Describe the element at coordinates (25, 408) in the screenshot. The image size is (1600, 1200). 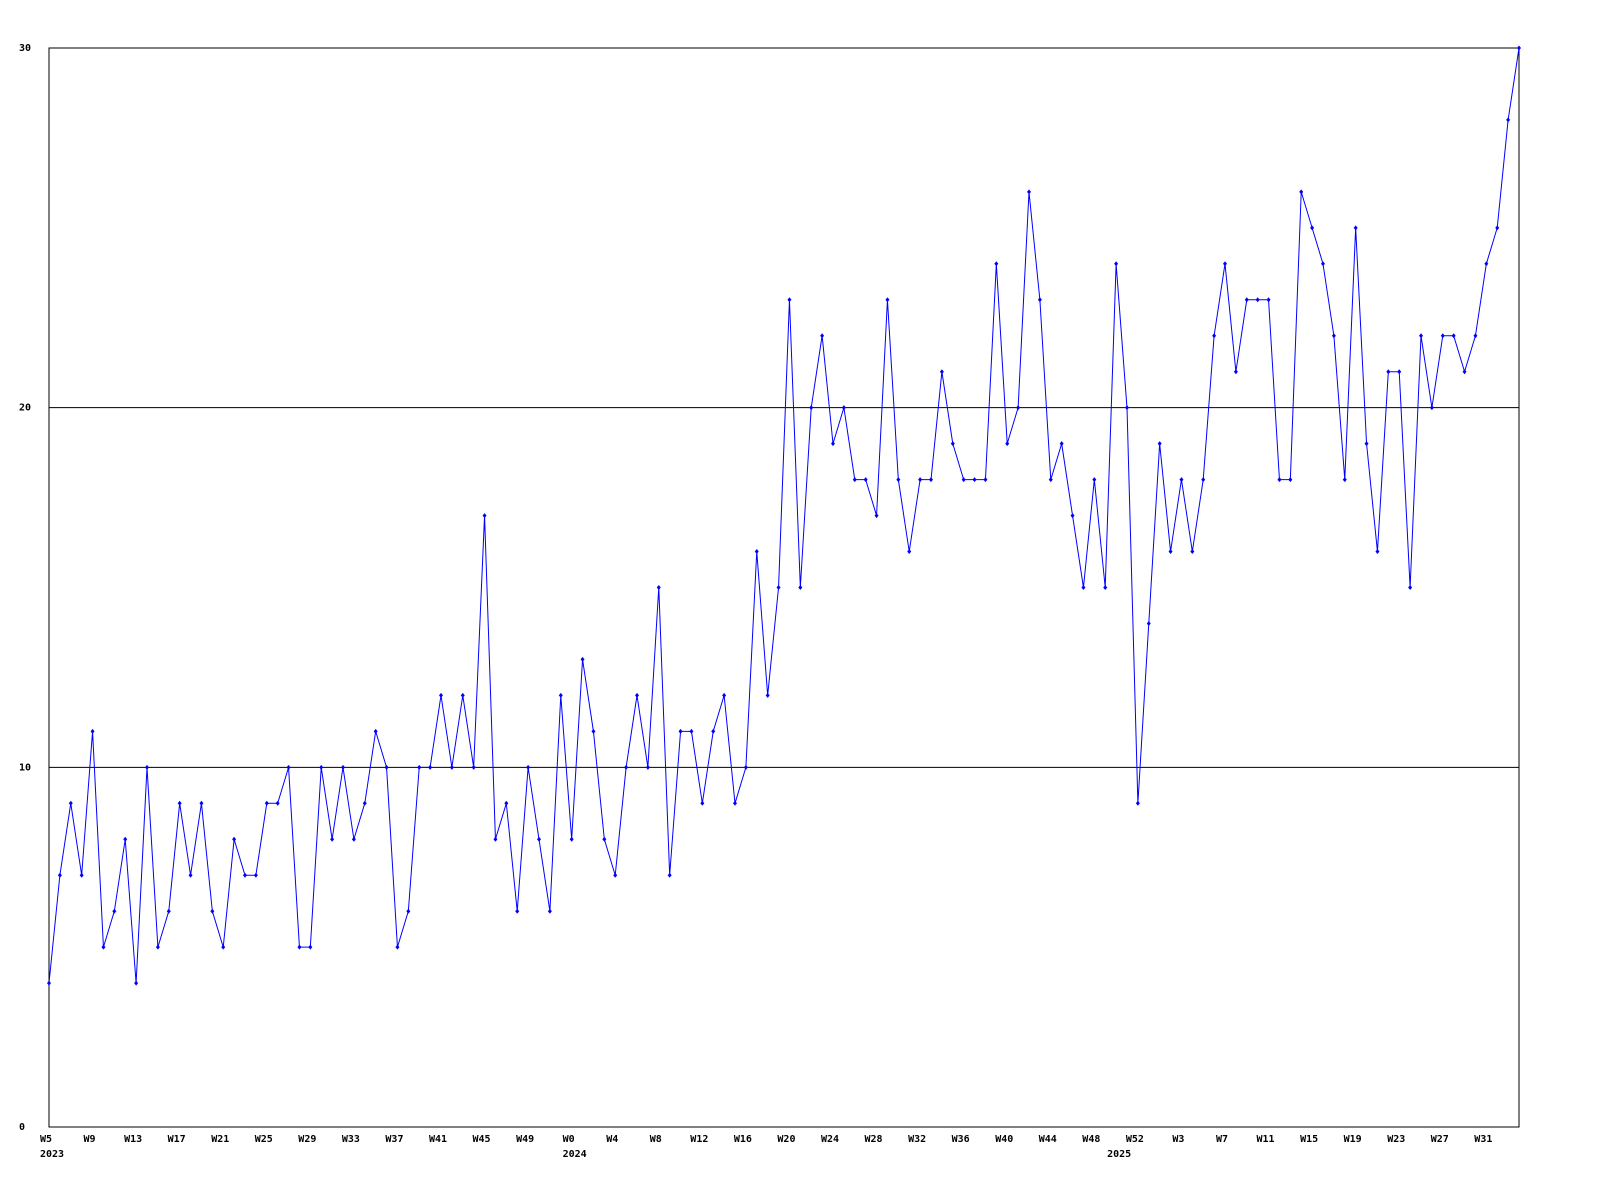
I see `y-tick-label: 20` at that location.